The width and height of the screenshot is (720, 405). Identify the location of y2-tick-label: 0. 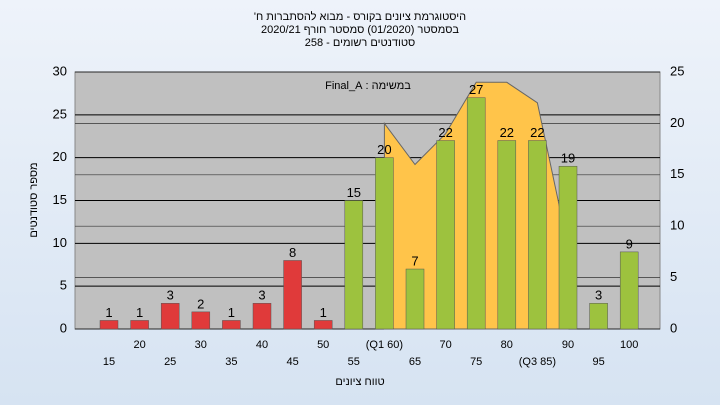
(673, 327).